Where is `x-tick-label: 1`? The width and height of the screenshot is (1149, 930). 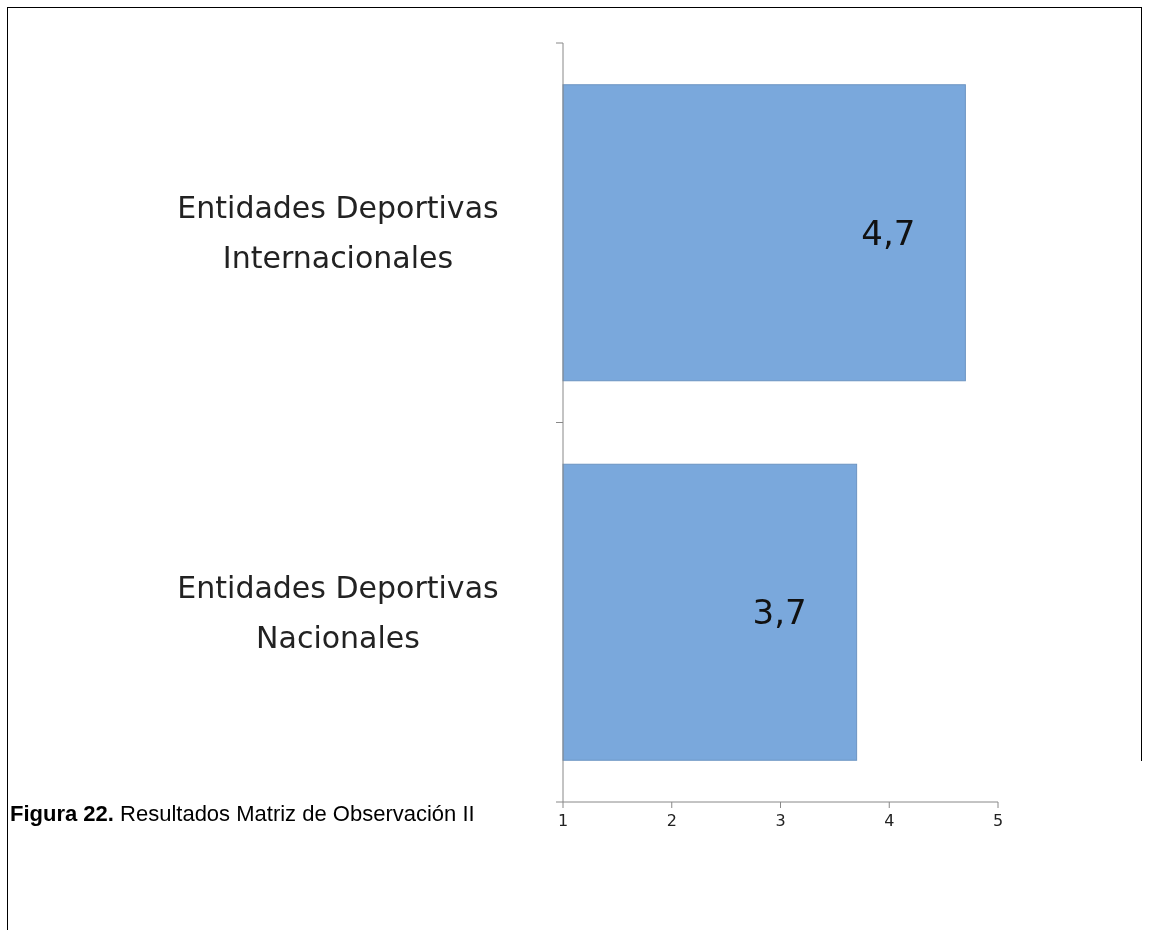
x-tick-label: 1 is located at coordinates (563, 820).